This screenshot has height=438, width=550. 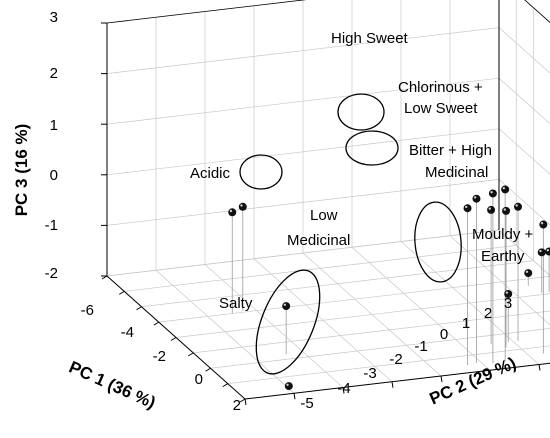 I want to click on label-chlorinous-line2: Low Sweet, so click(x=441, y=108).